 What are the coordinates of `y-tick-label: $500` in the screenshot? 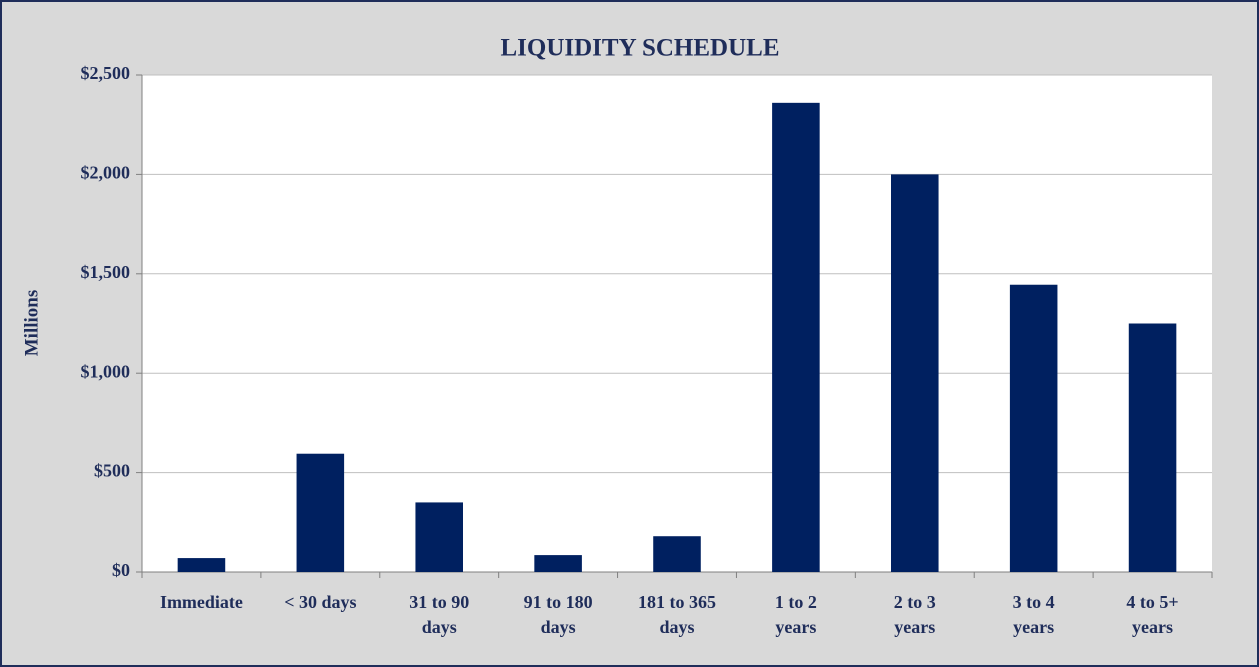 It's located at (112, 471).